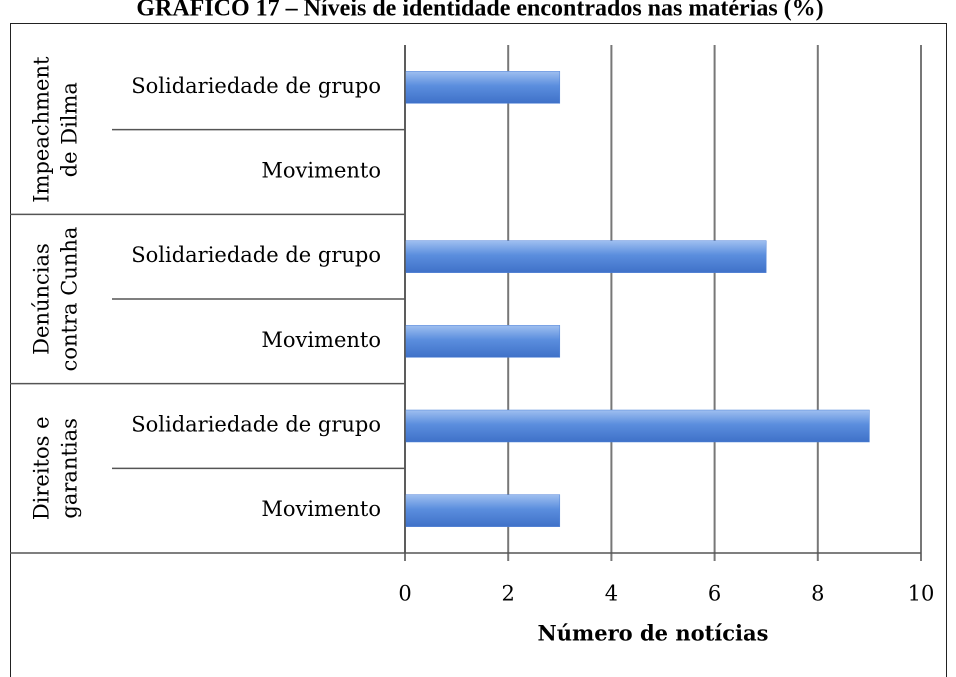 This screenshot has width=956, height=677. What do you see at coordinates (714, 594) in the screenshot?
I see `x-tick-label: 6` at bounding box center [714, 594].